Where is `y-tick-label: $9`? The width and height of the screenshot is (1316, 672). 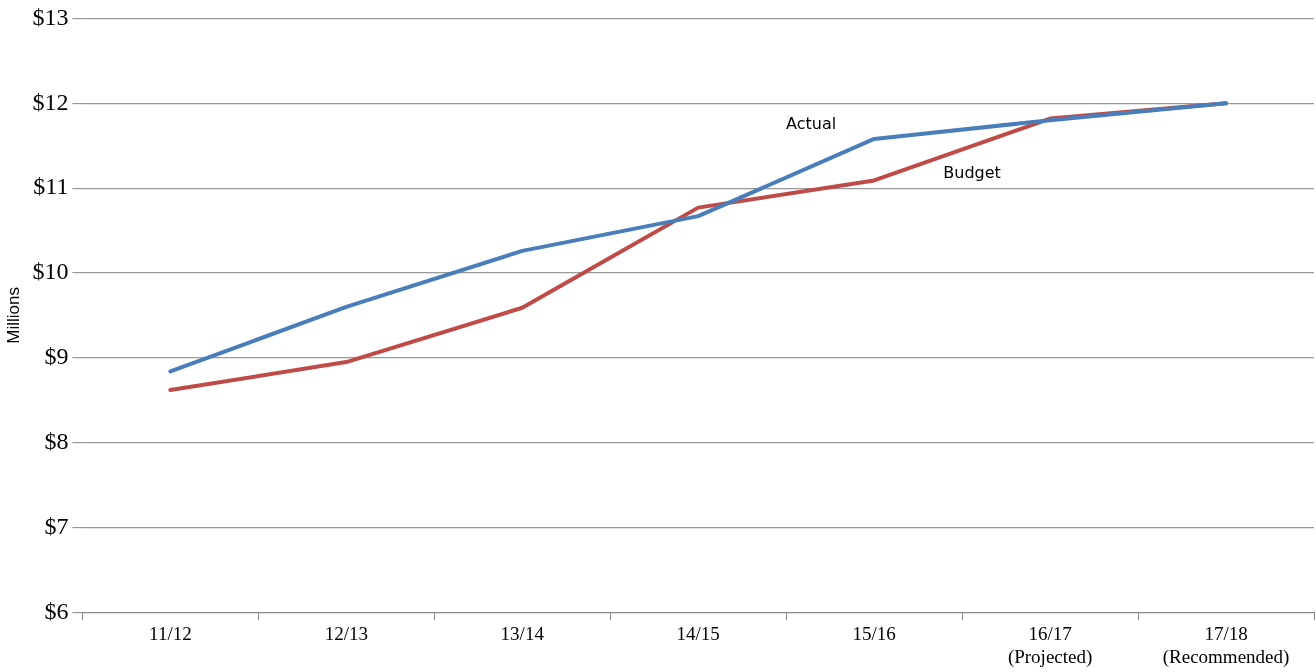 y-tick-label: $9 is located at coordinates (56, 356).